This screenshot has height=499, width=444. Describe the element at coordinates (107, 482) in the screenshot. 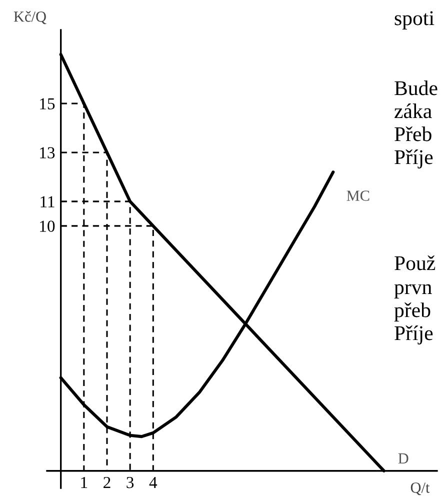

I see `x-tick-label: 2` at that location.